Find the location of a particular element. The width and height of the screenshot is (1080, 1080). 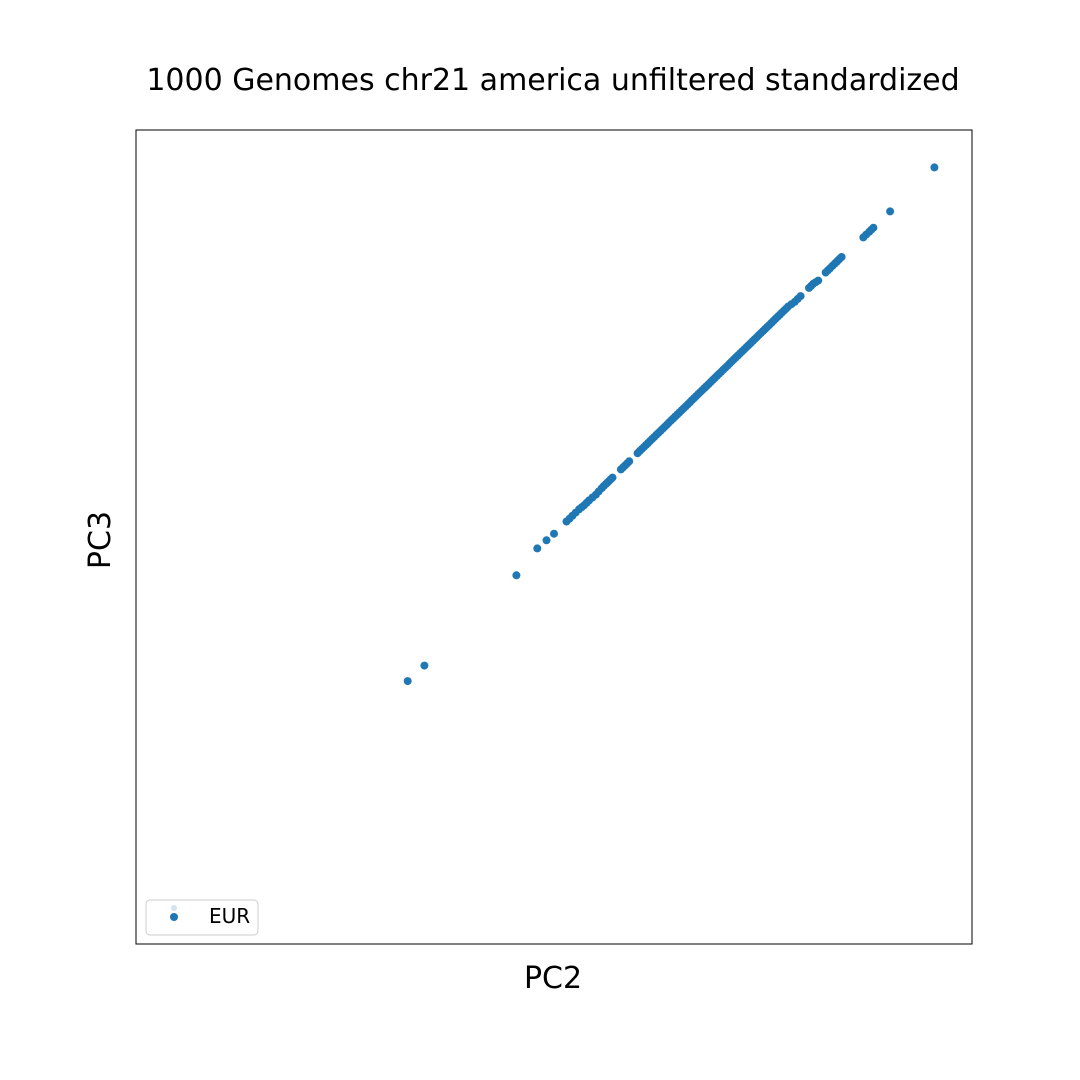

legend-marker-eur is located at coordinates (174, 917).